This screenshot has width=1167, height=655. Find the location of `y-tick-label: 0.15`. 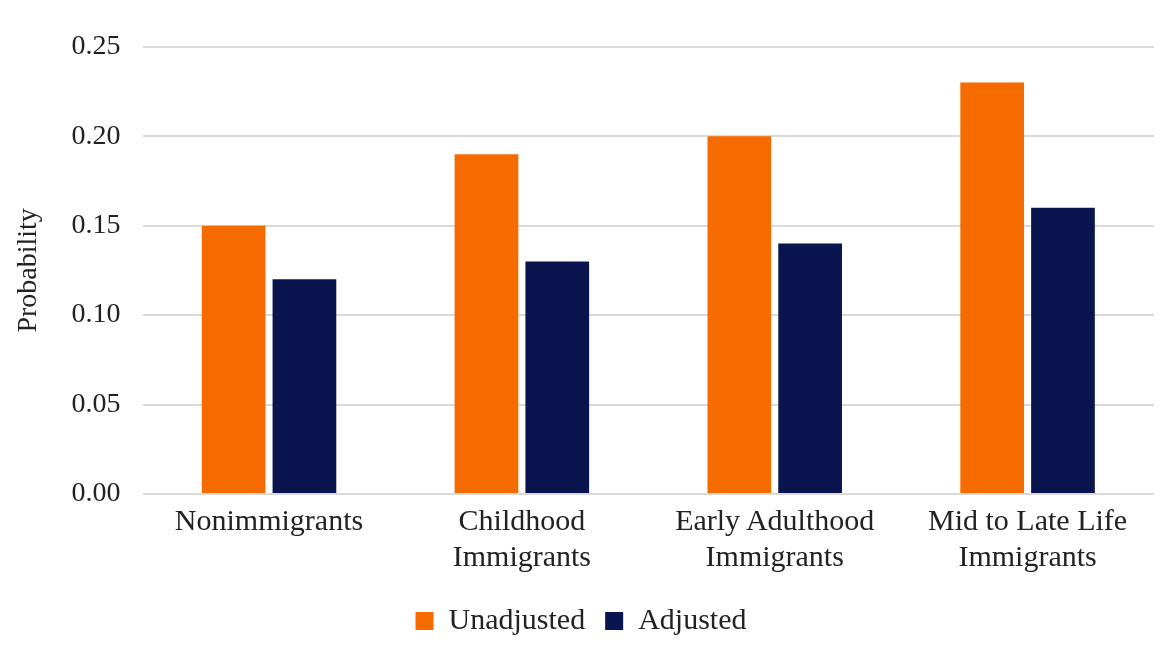

y-tick-label: 0.15 is located at coordinates (96, 224).